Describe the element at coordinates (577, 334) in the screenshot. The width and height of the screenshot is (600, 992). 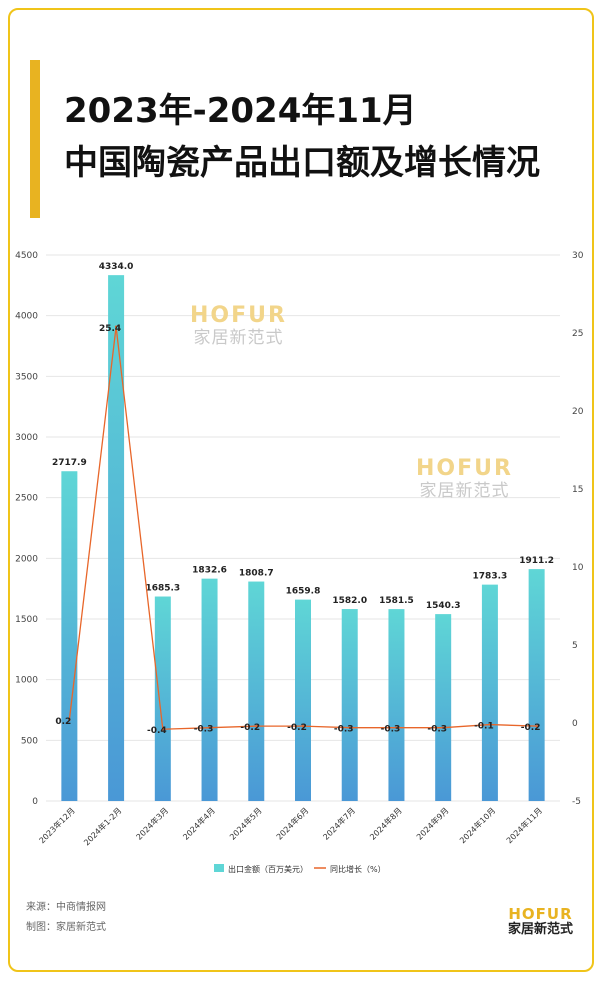
I see `right-tick-label: 25` at that location.